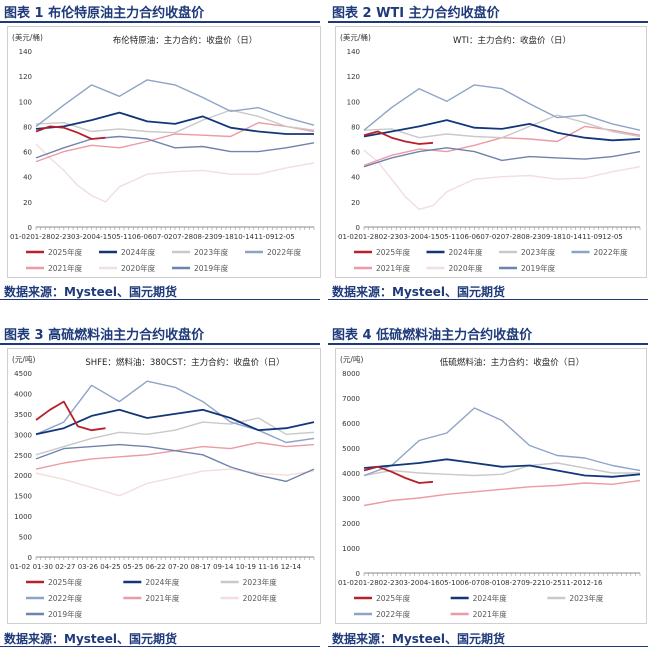  Describe the element at coordinates (23, 456) in the screenshot. I see `y-tick-label: 2500` at that location.